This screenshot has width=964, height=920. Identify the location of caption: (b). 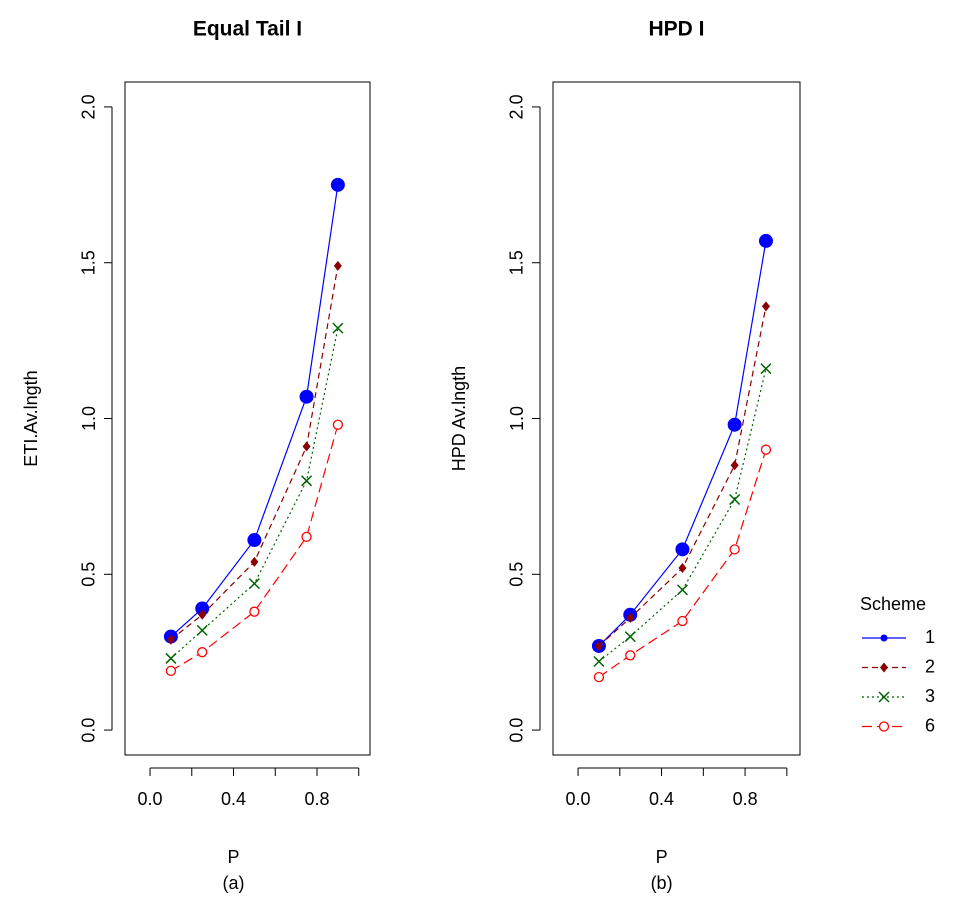
(662, 883).